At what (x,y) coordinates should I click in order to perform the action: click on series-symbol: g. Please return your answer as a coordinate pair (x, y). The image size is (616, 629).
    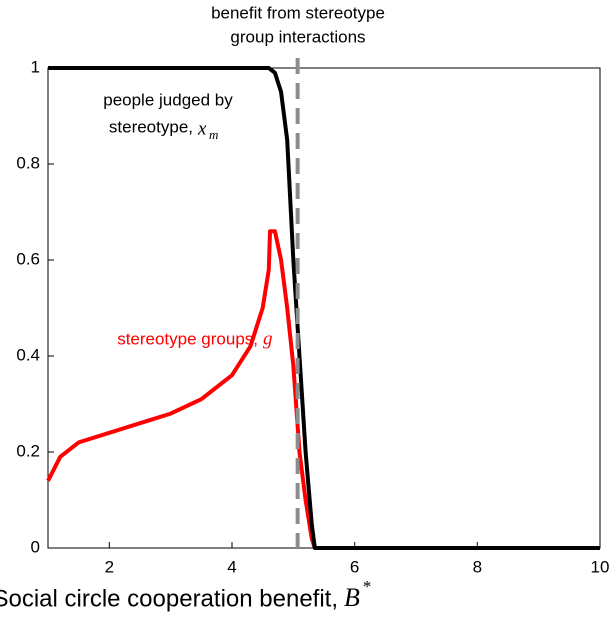
    Looking at the image, I should click on (268, 338).